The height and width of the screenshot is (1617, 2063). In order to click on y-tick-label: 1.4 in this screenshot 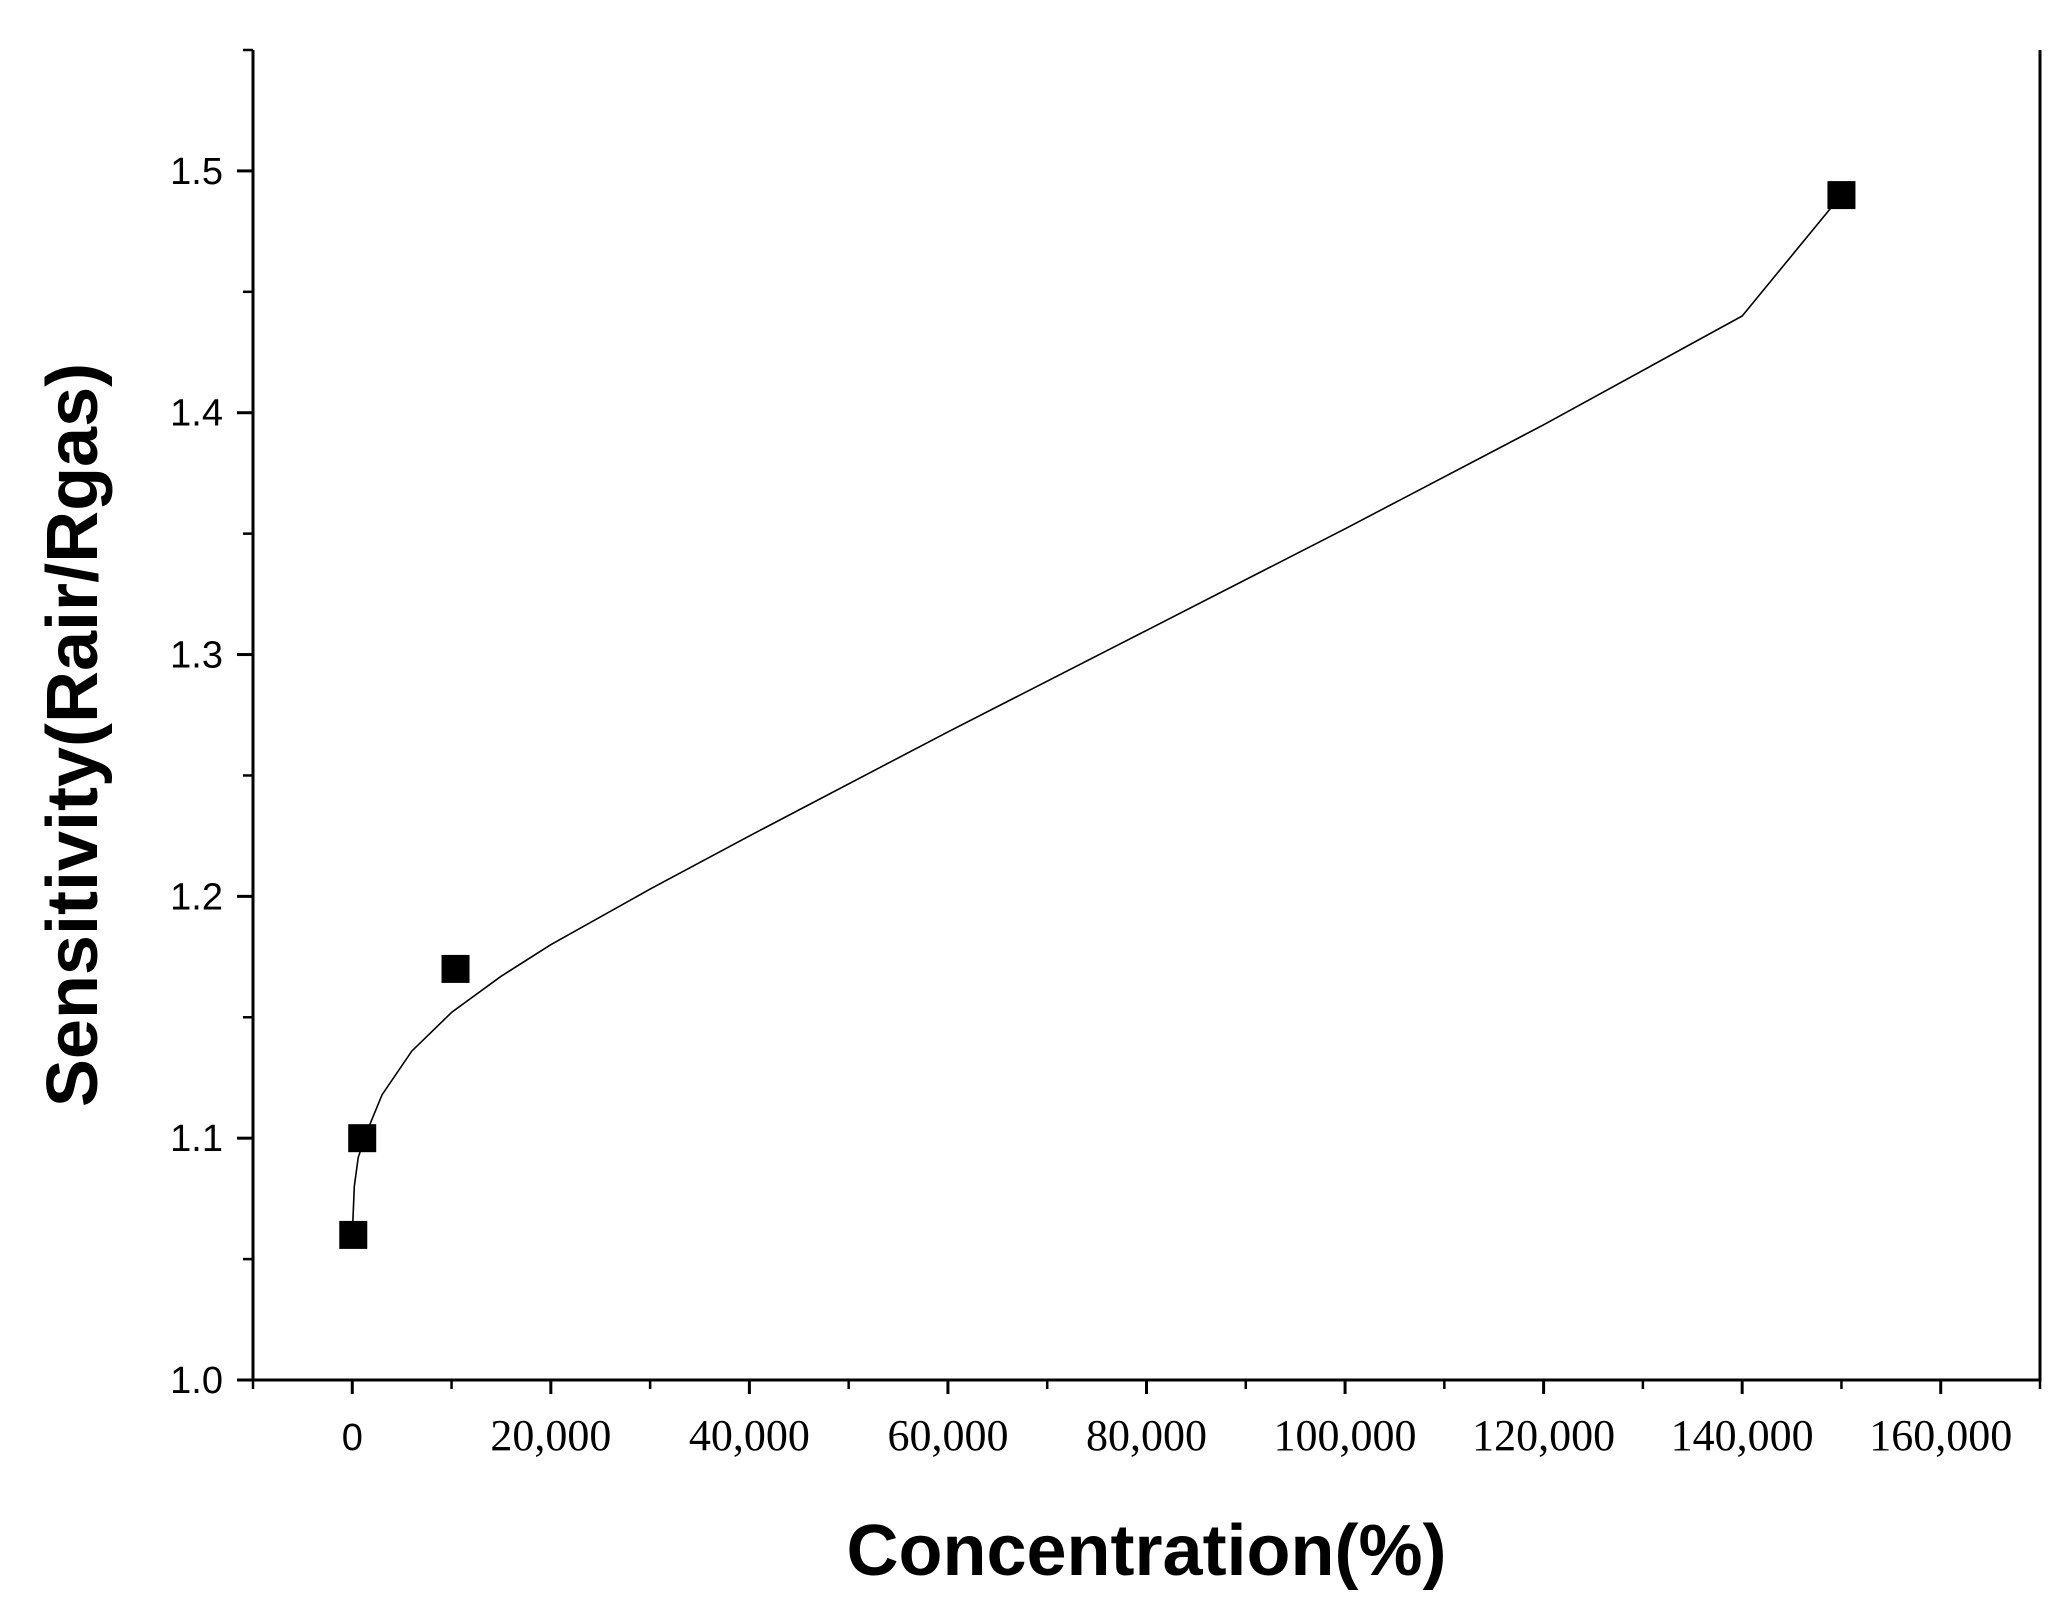, I will do `click(196, 414)`.